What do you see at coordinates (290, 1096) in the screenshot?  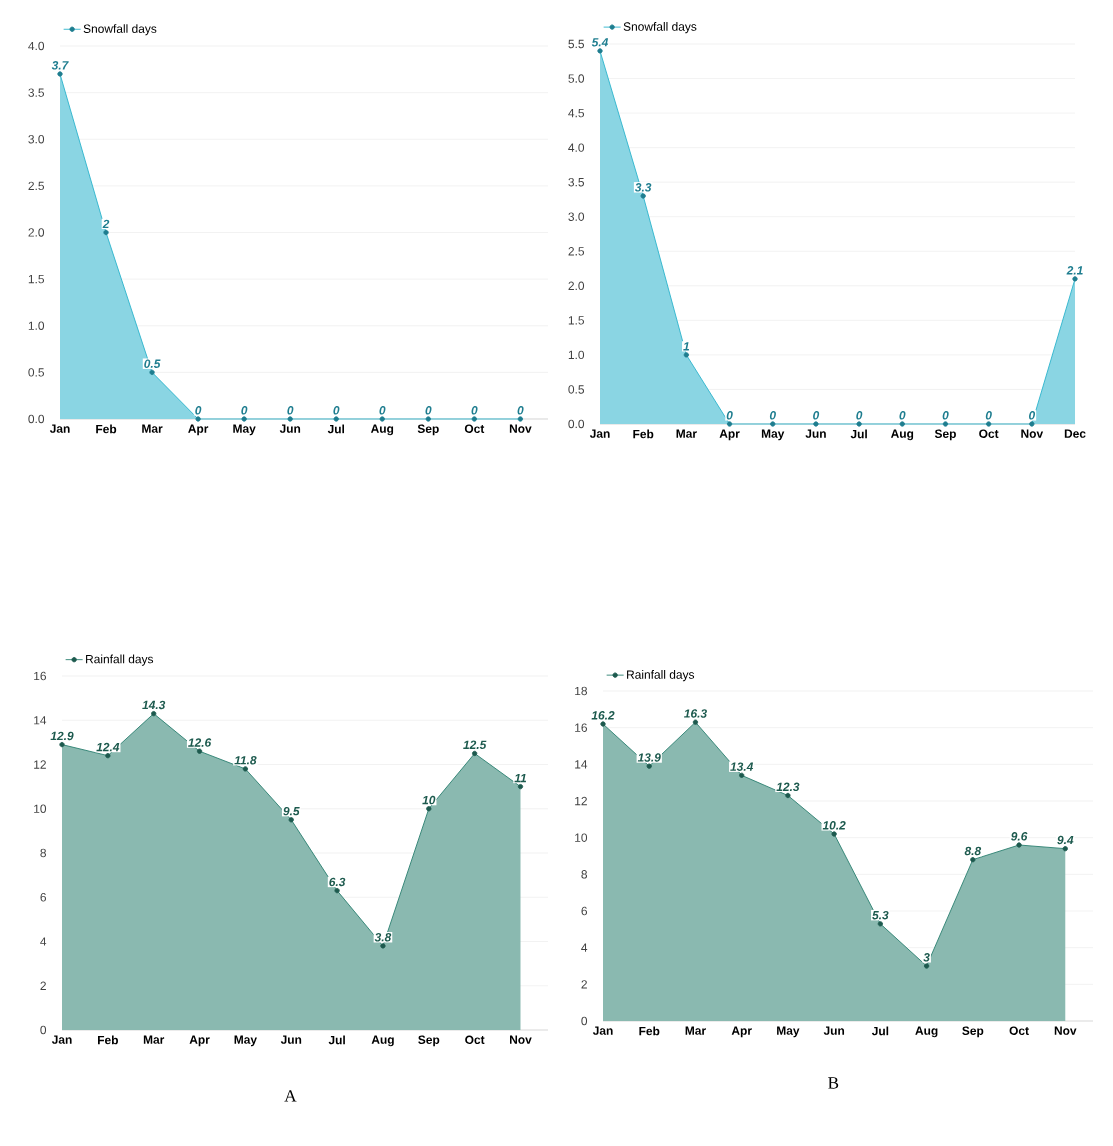 I see `text: A` at bounding box center [290, 1096].